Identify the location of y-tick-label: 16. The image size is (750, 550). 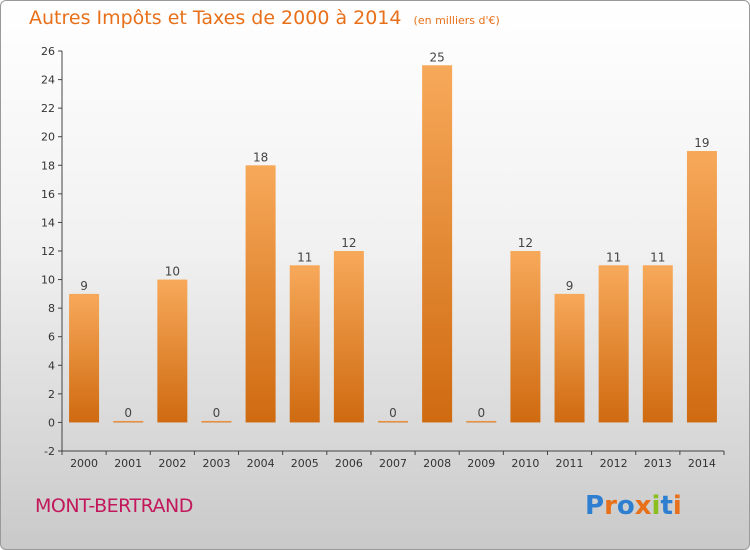
(48, 194).